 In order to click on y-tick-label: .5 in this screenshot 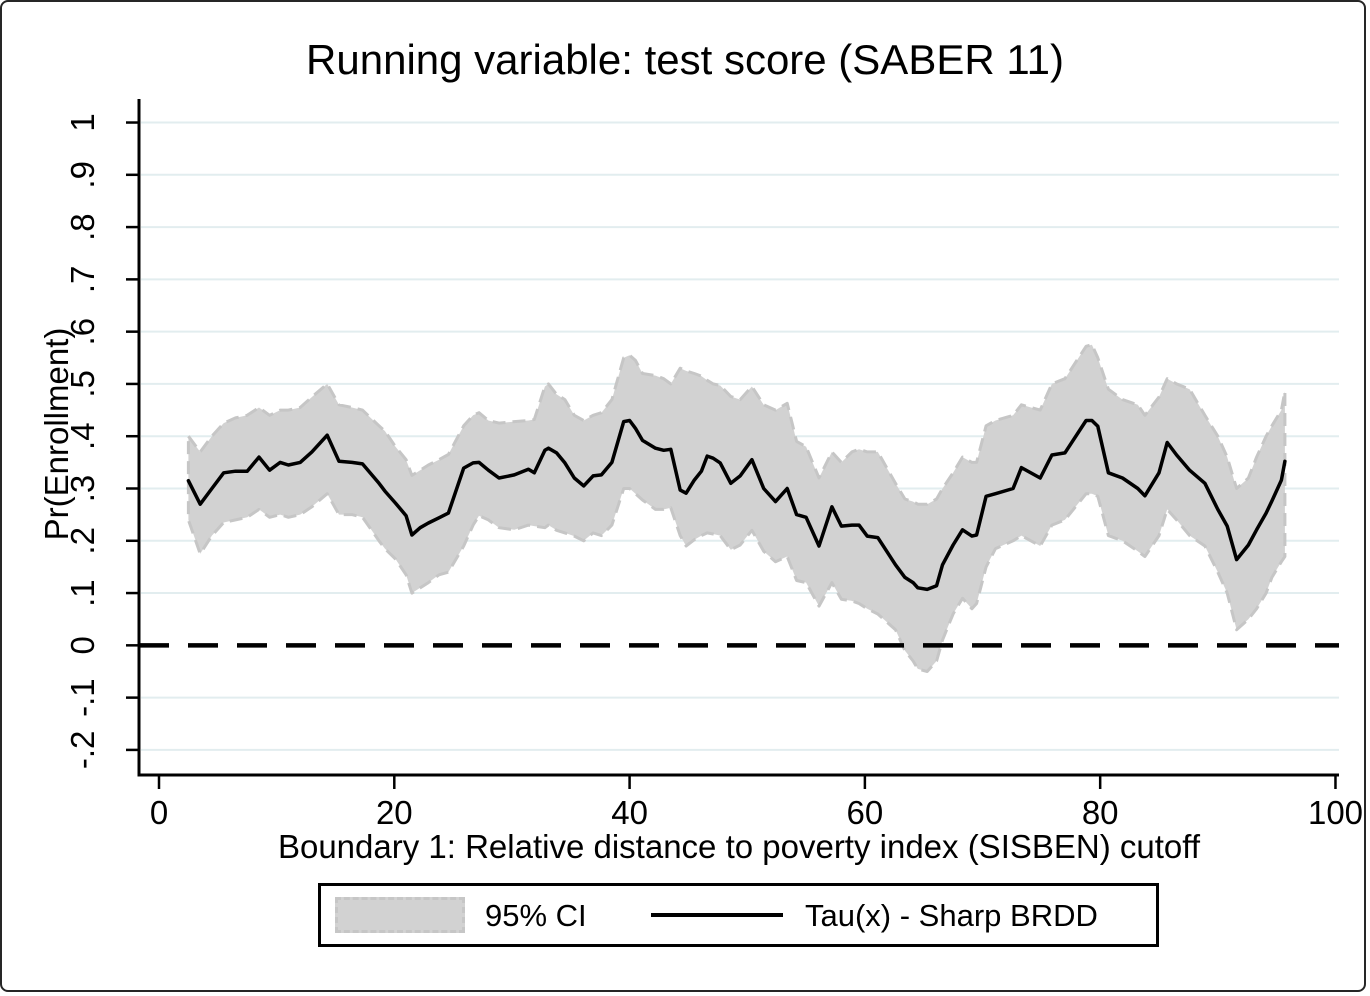, I will do `click(82, 384)`.